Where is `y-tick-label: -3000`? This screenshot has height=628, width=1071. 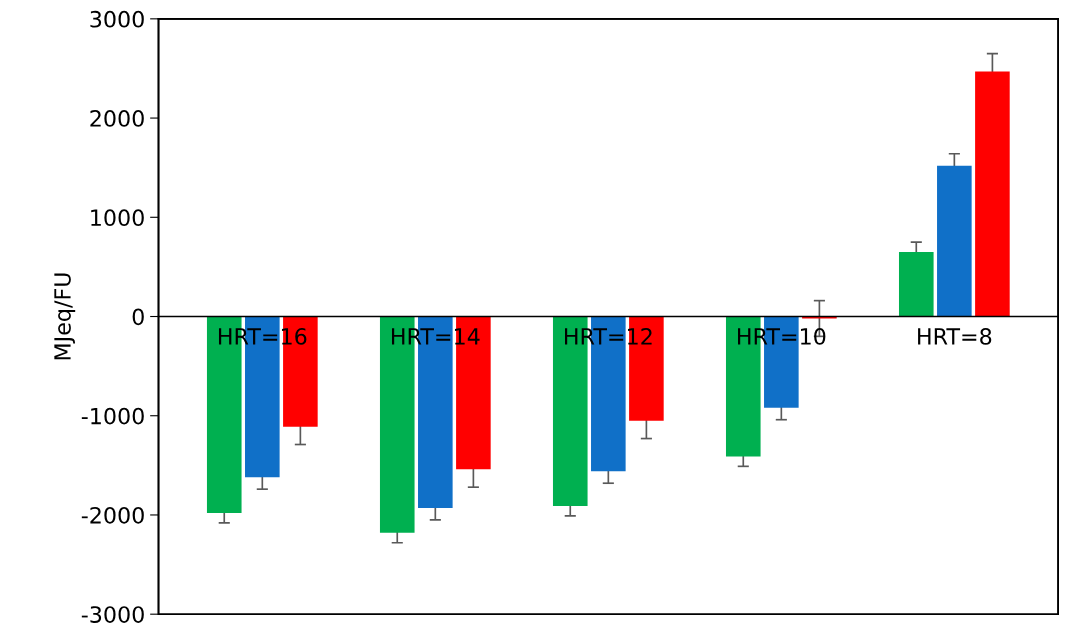 y-tick-label: -3000 is located at coordinates (112, 614).